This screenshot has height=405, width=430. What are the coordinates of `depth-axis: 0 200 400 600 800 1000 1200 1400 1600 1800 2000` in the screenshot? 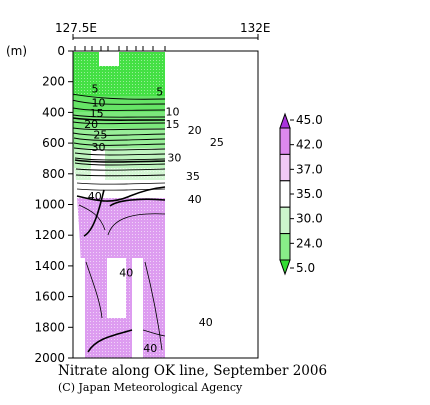 It's located at (53, 204).